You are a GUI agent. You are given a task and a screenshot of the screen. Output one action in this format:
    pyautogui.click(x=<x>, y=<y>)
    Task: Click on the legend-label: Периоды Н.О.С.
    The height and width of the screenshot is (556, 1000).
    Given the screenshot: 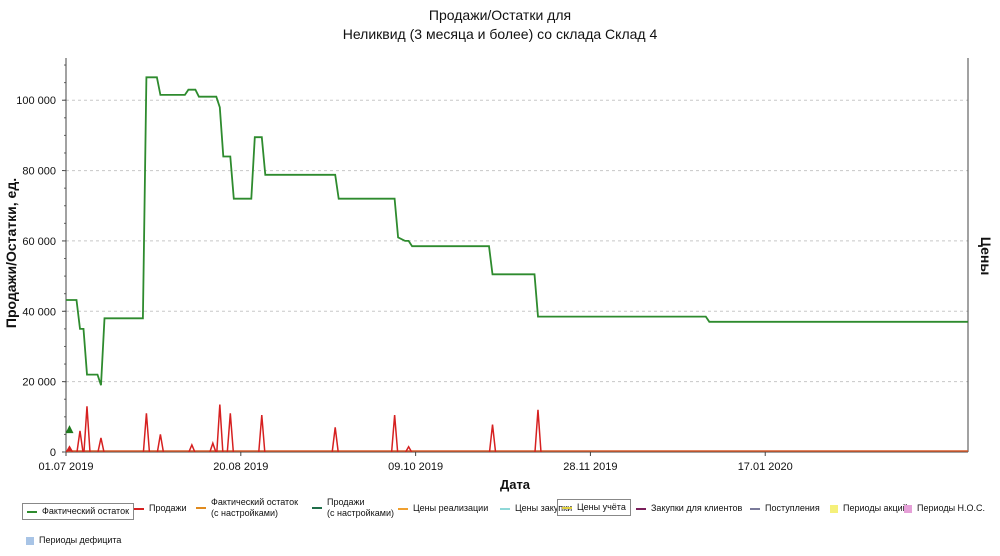 What is the action you would take?
    pyautogui.click(x=951, y=508)
    